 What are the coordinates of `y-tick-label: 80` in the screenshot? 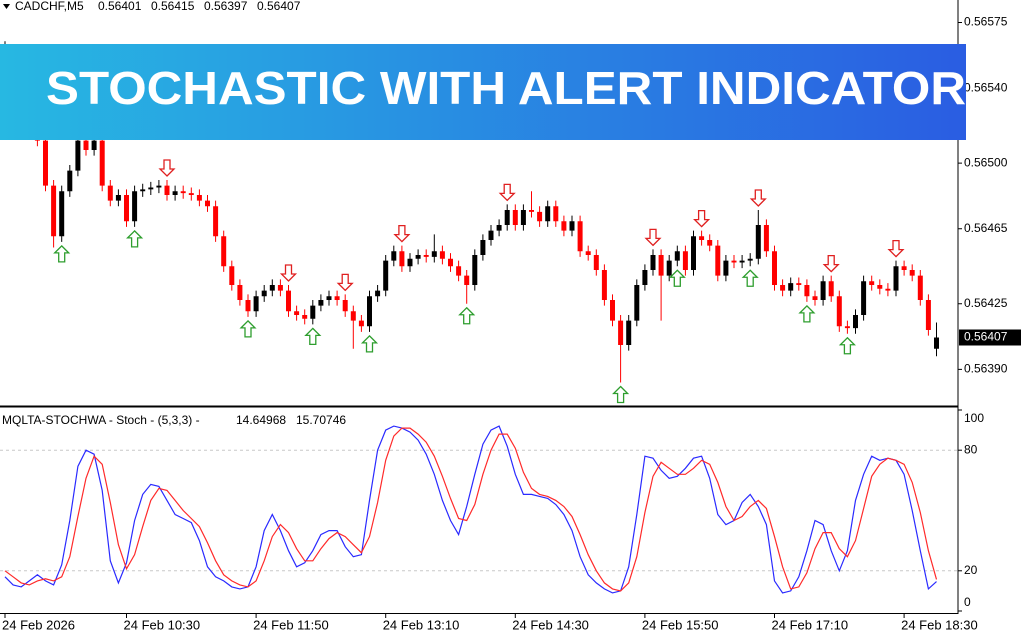 It's located at (971, 449).